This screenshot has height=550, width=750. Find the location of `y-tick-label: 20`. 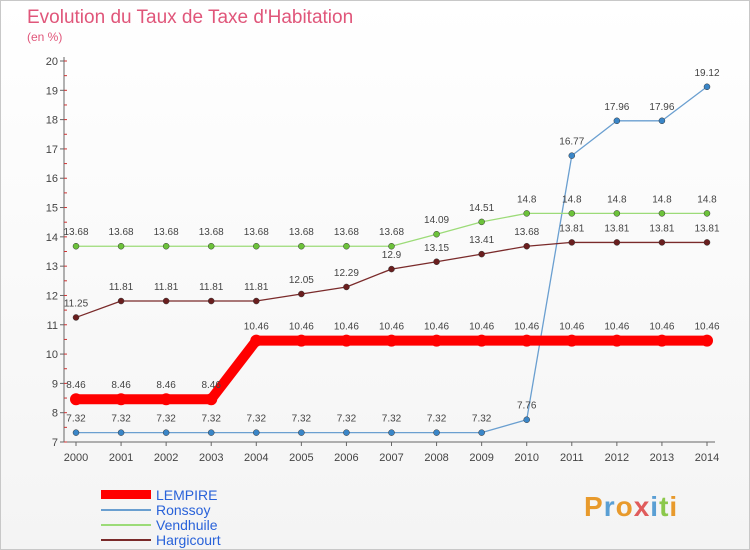

y-tick-label: 20 is located at coordinates (52, 62).